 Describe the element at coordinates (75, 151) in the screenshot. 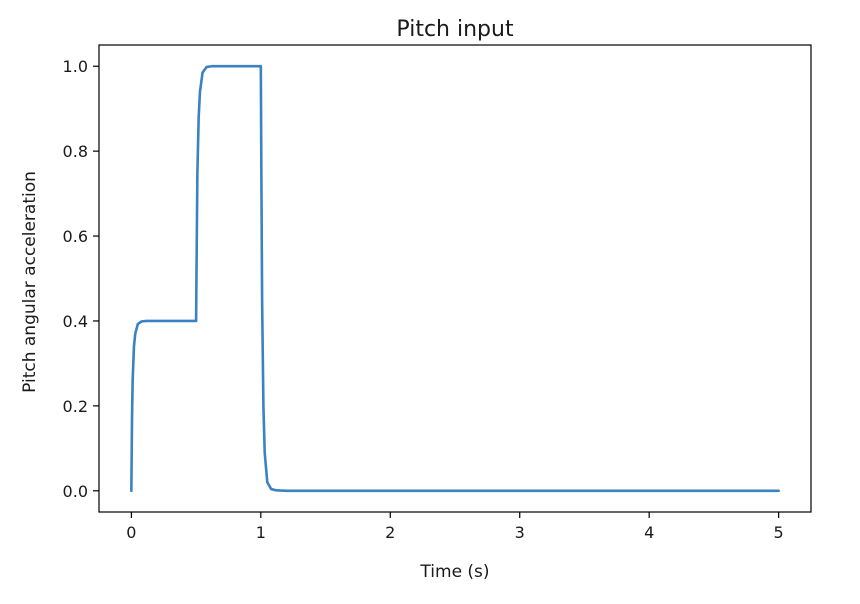

I see `y-tick-label: 0.8` at that location.